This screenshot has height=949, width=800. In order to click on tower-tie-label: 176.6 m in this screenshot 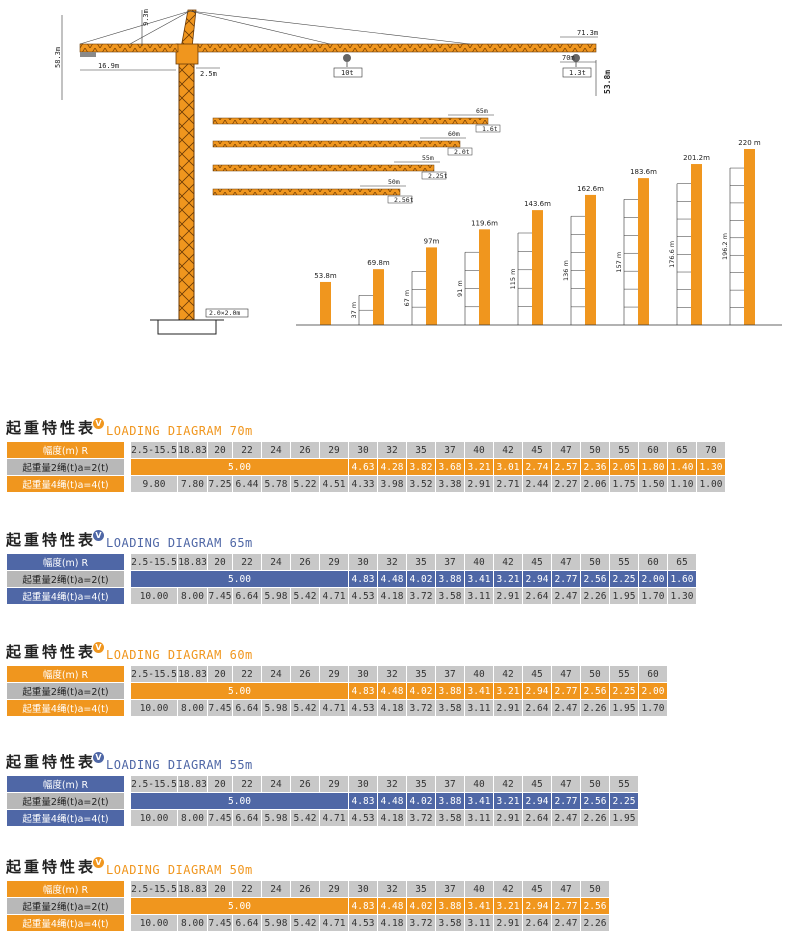, I will do `click(672, 254)`.